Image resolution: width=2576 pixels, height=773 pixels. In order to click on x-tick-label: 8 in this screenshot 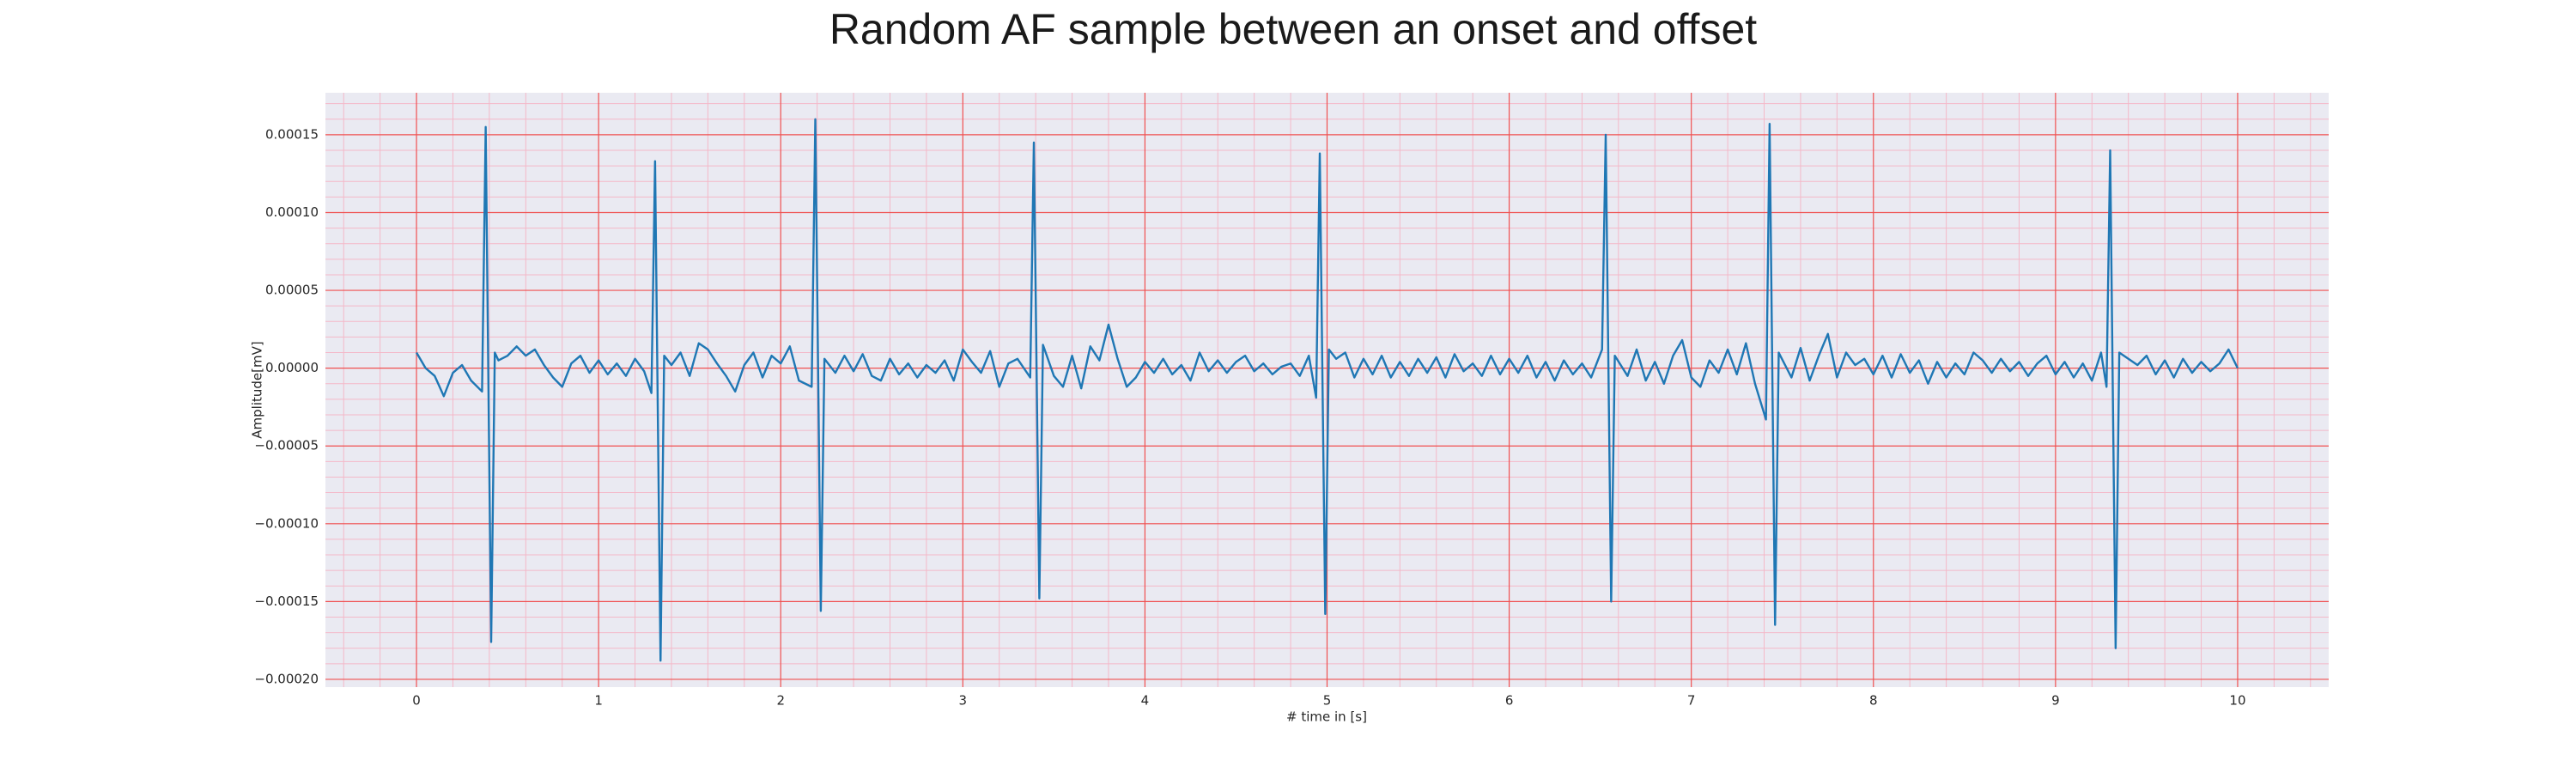, I will do `click(1873, 701)`.